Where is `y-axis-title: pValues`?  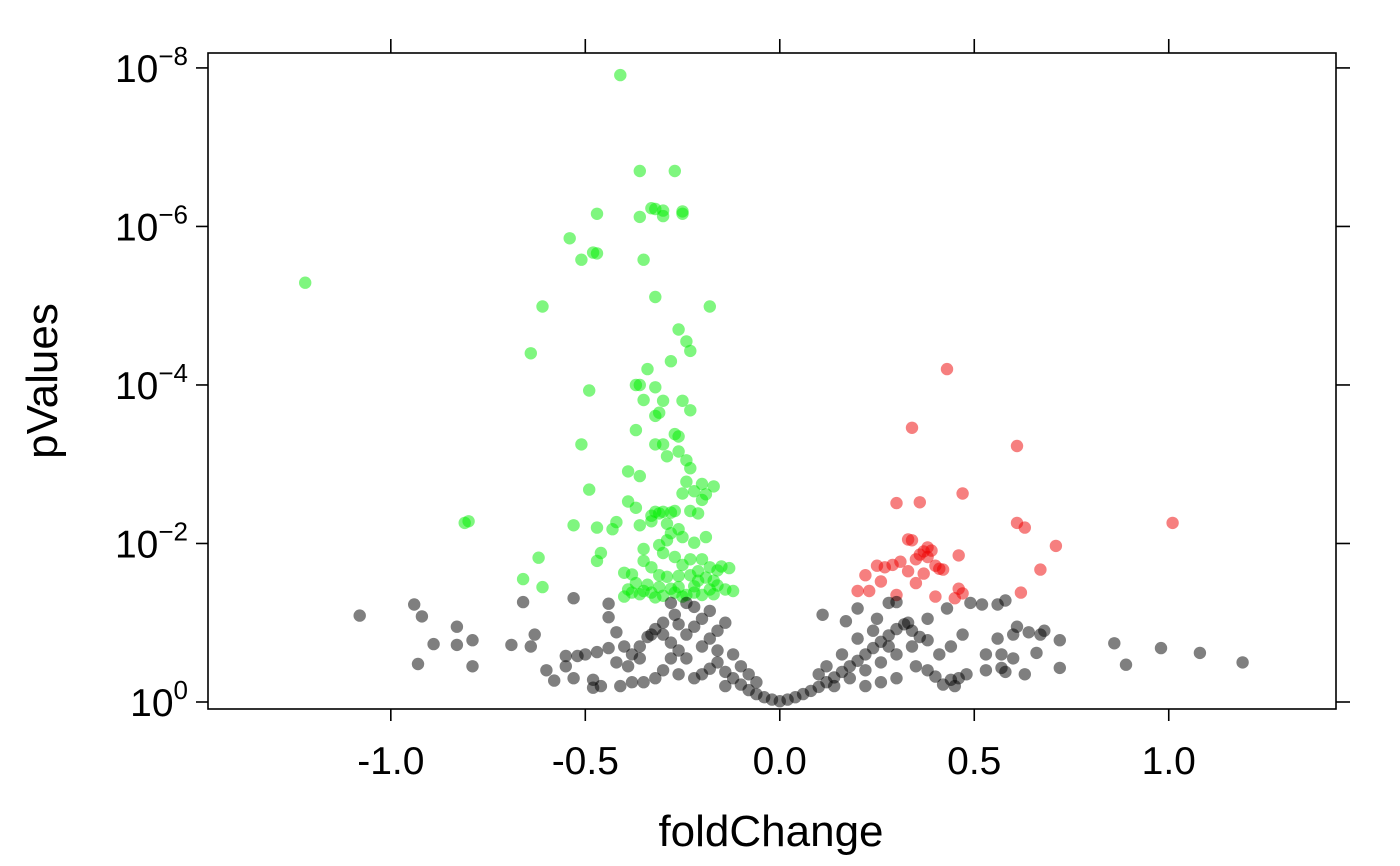
y-axis-title: pValues is located at coordinates (42, 381).